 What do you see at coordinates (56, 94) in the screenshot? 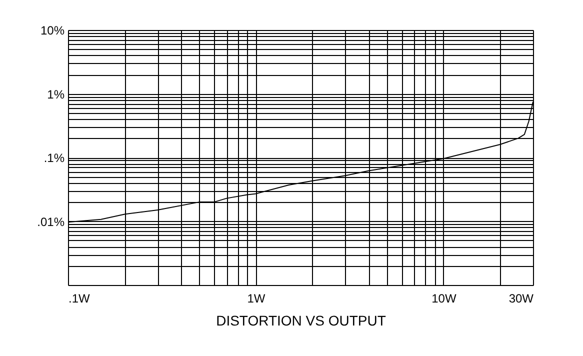
I see `y-tick-label: 1%` at bounding box center [56, 94].